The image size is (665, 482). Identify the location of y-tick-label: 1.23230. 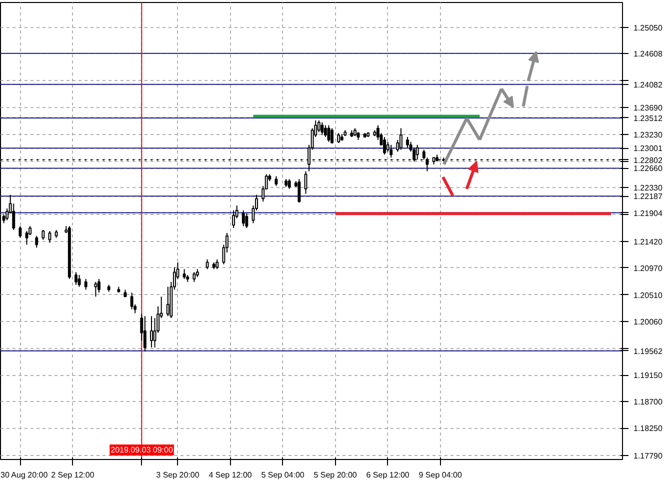
(648, 135).